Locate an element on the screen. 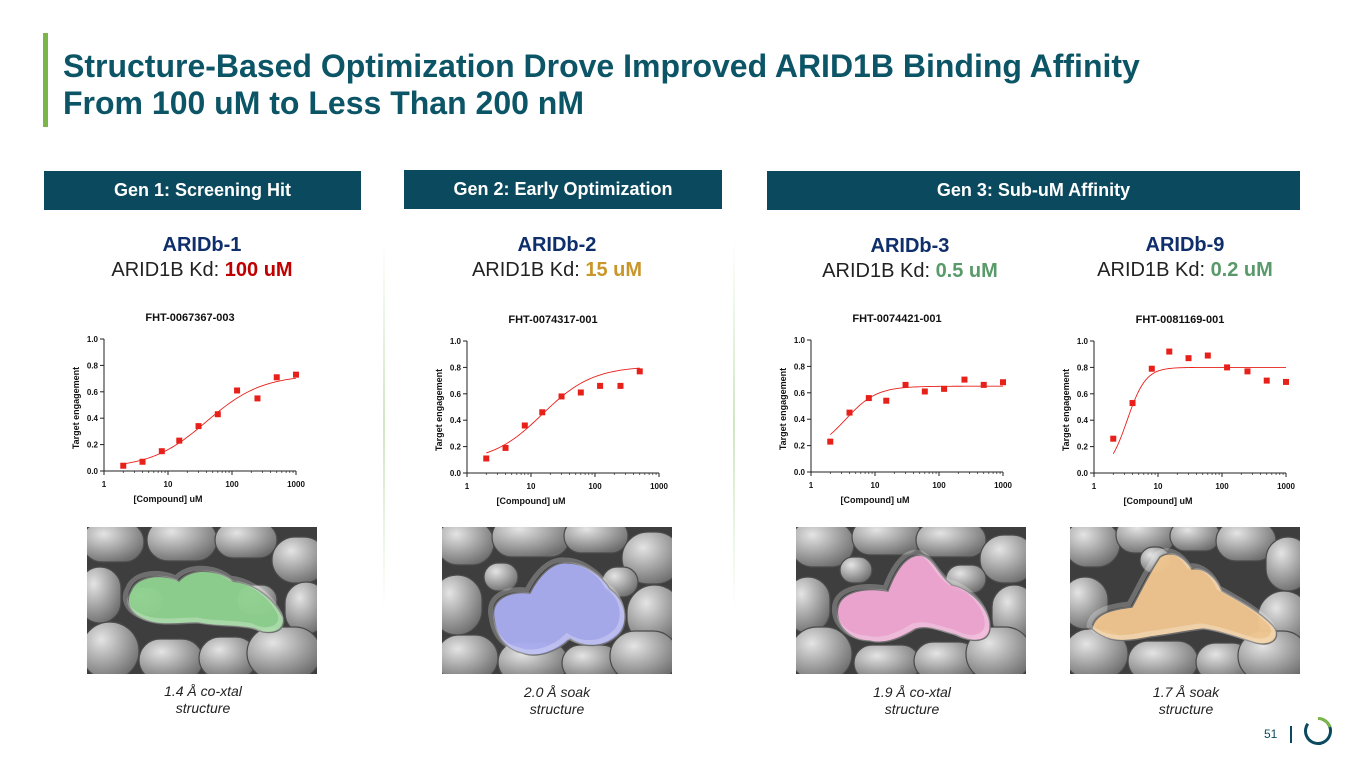 This screenshot has height=768, width=1365. compound-1-block: ARIDb-1 ARID1B Kd: 100 uM is located at coordinates (202, 258).